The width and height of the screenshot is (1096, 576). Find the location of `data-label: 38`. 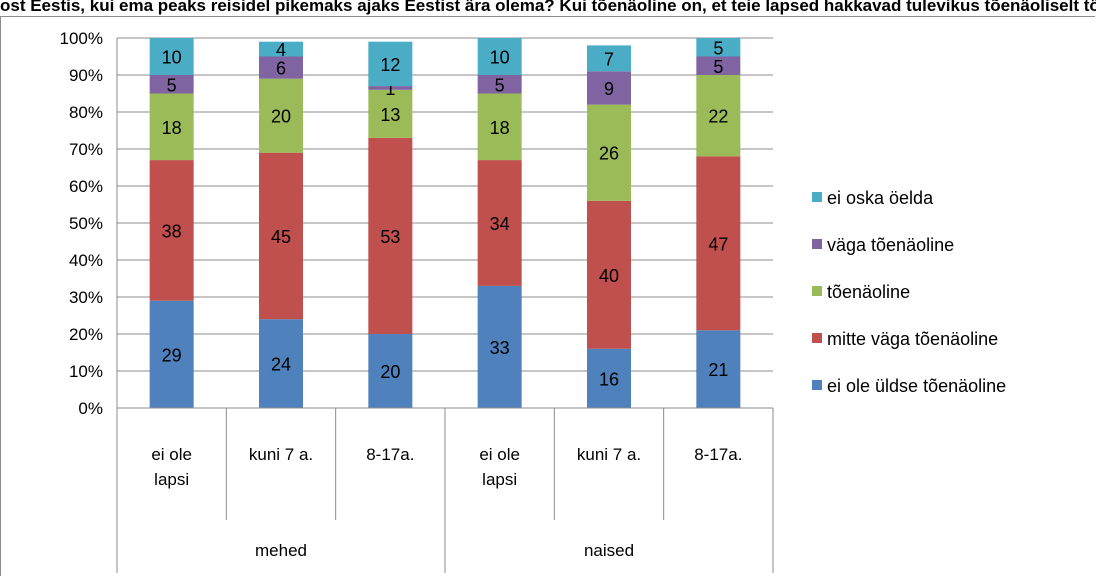

data-label: 38 is located at coordinates (172, 231).